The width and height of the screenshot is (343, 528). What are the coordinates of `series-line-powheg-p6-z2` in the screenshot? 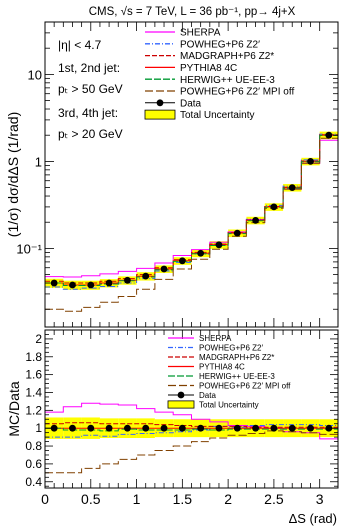 It's located at (191, 431).